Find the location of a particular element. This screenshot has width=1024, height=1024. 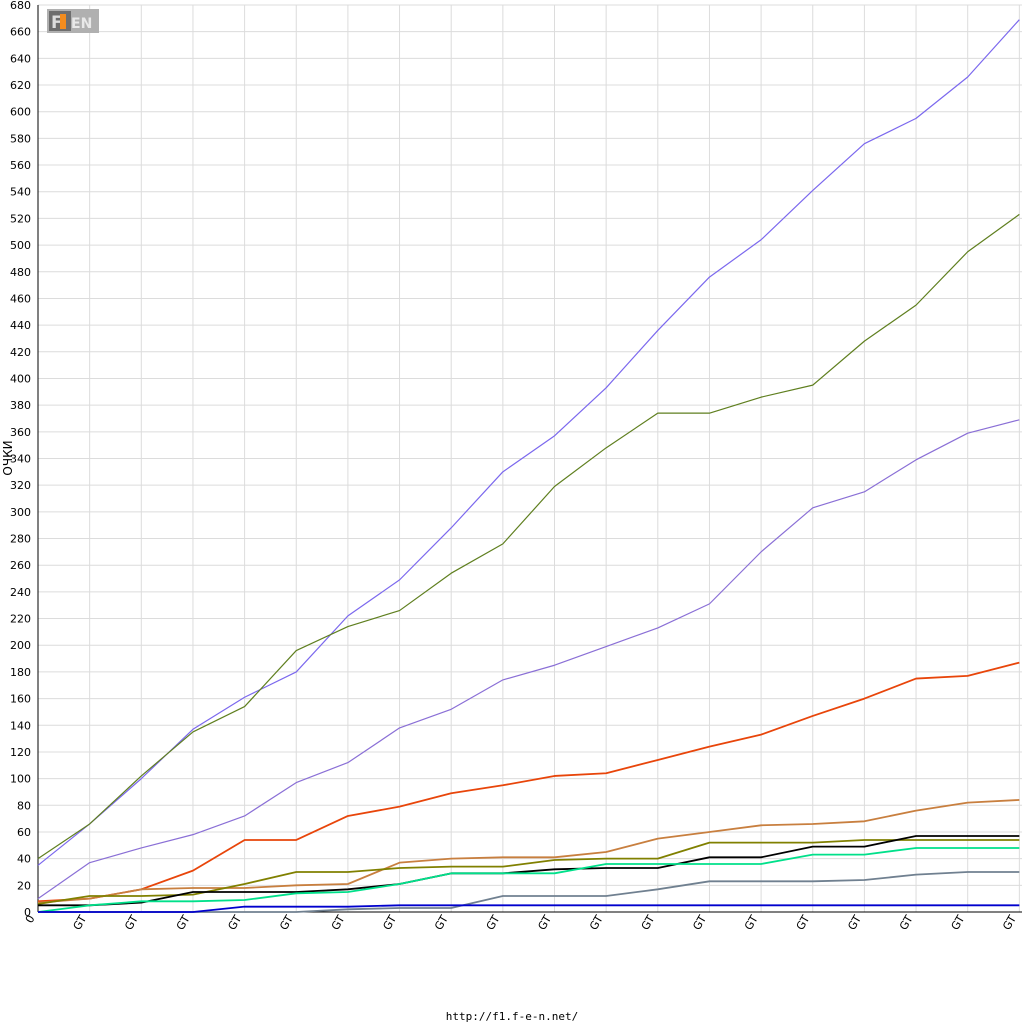

y-tick-label: 520 is located at coordinates (20, 218).